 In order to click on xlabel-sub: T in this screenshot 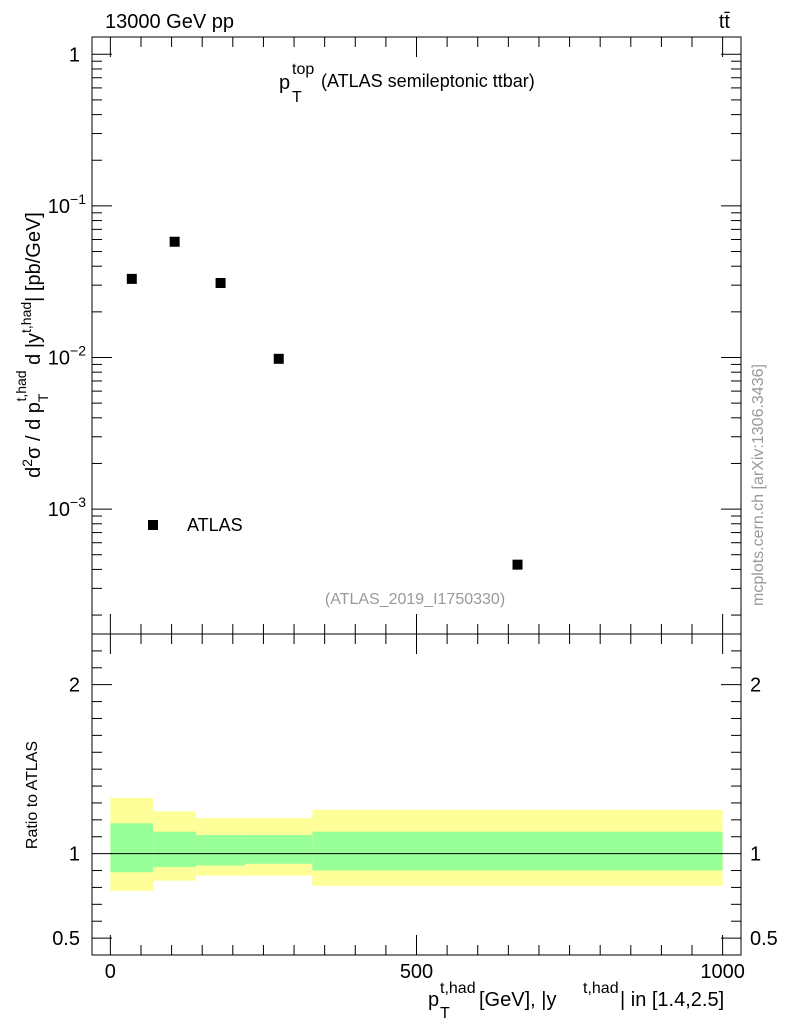, I will do `click(445, 1013)`.